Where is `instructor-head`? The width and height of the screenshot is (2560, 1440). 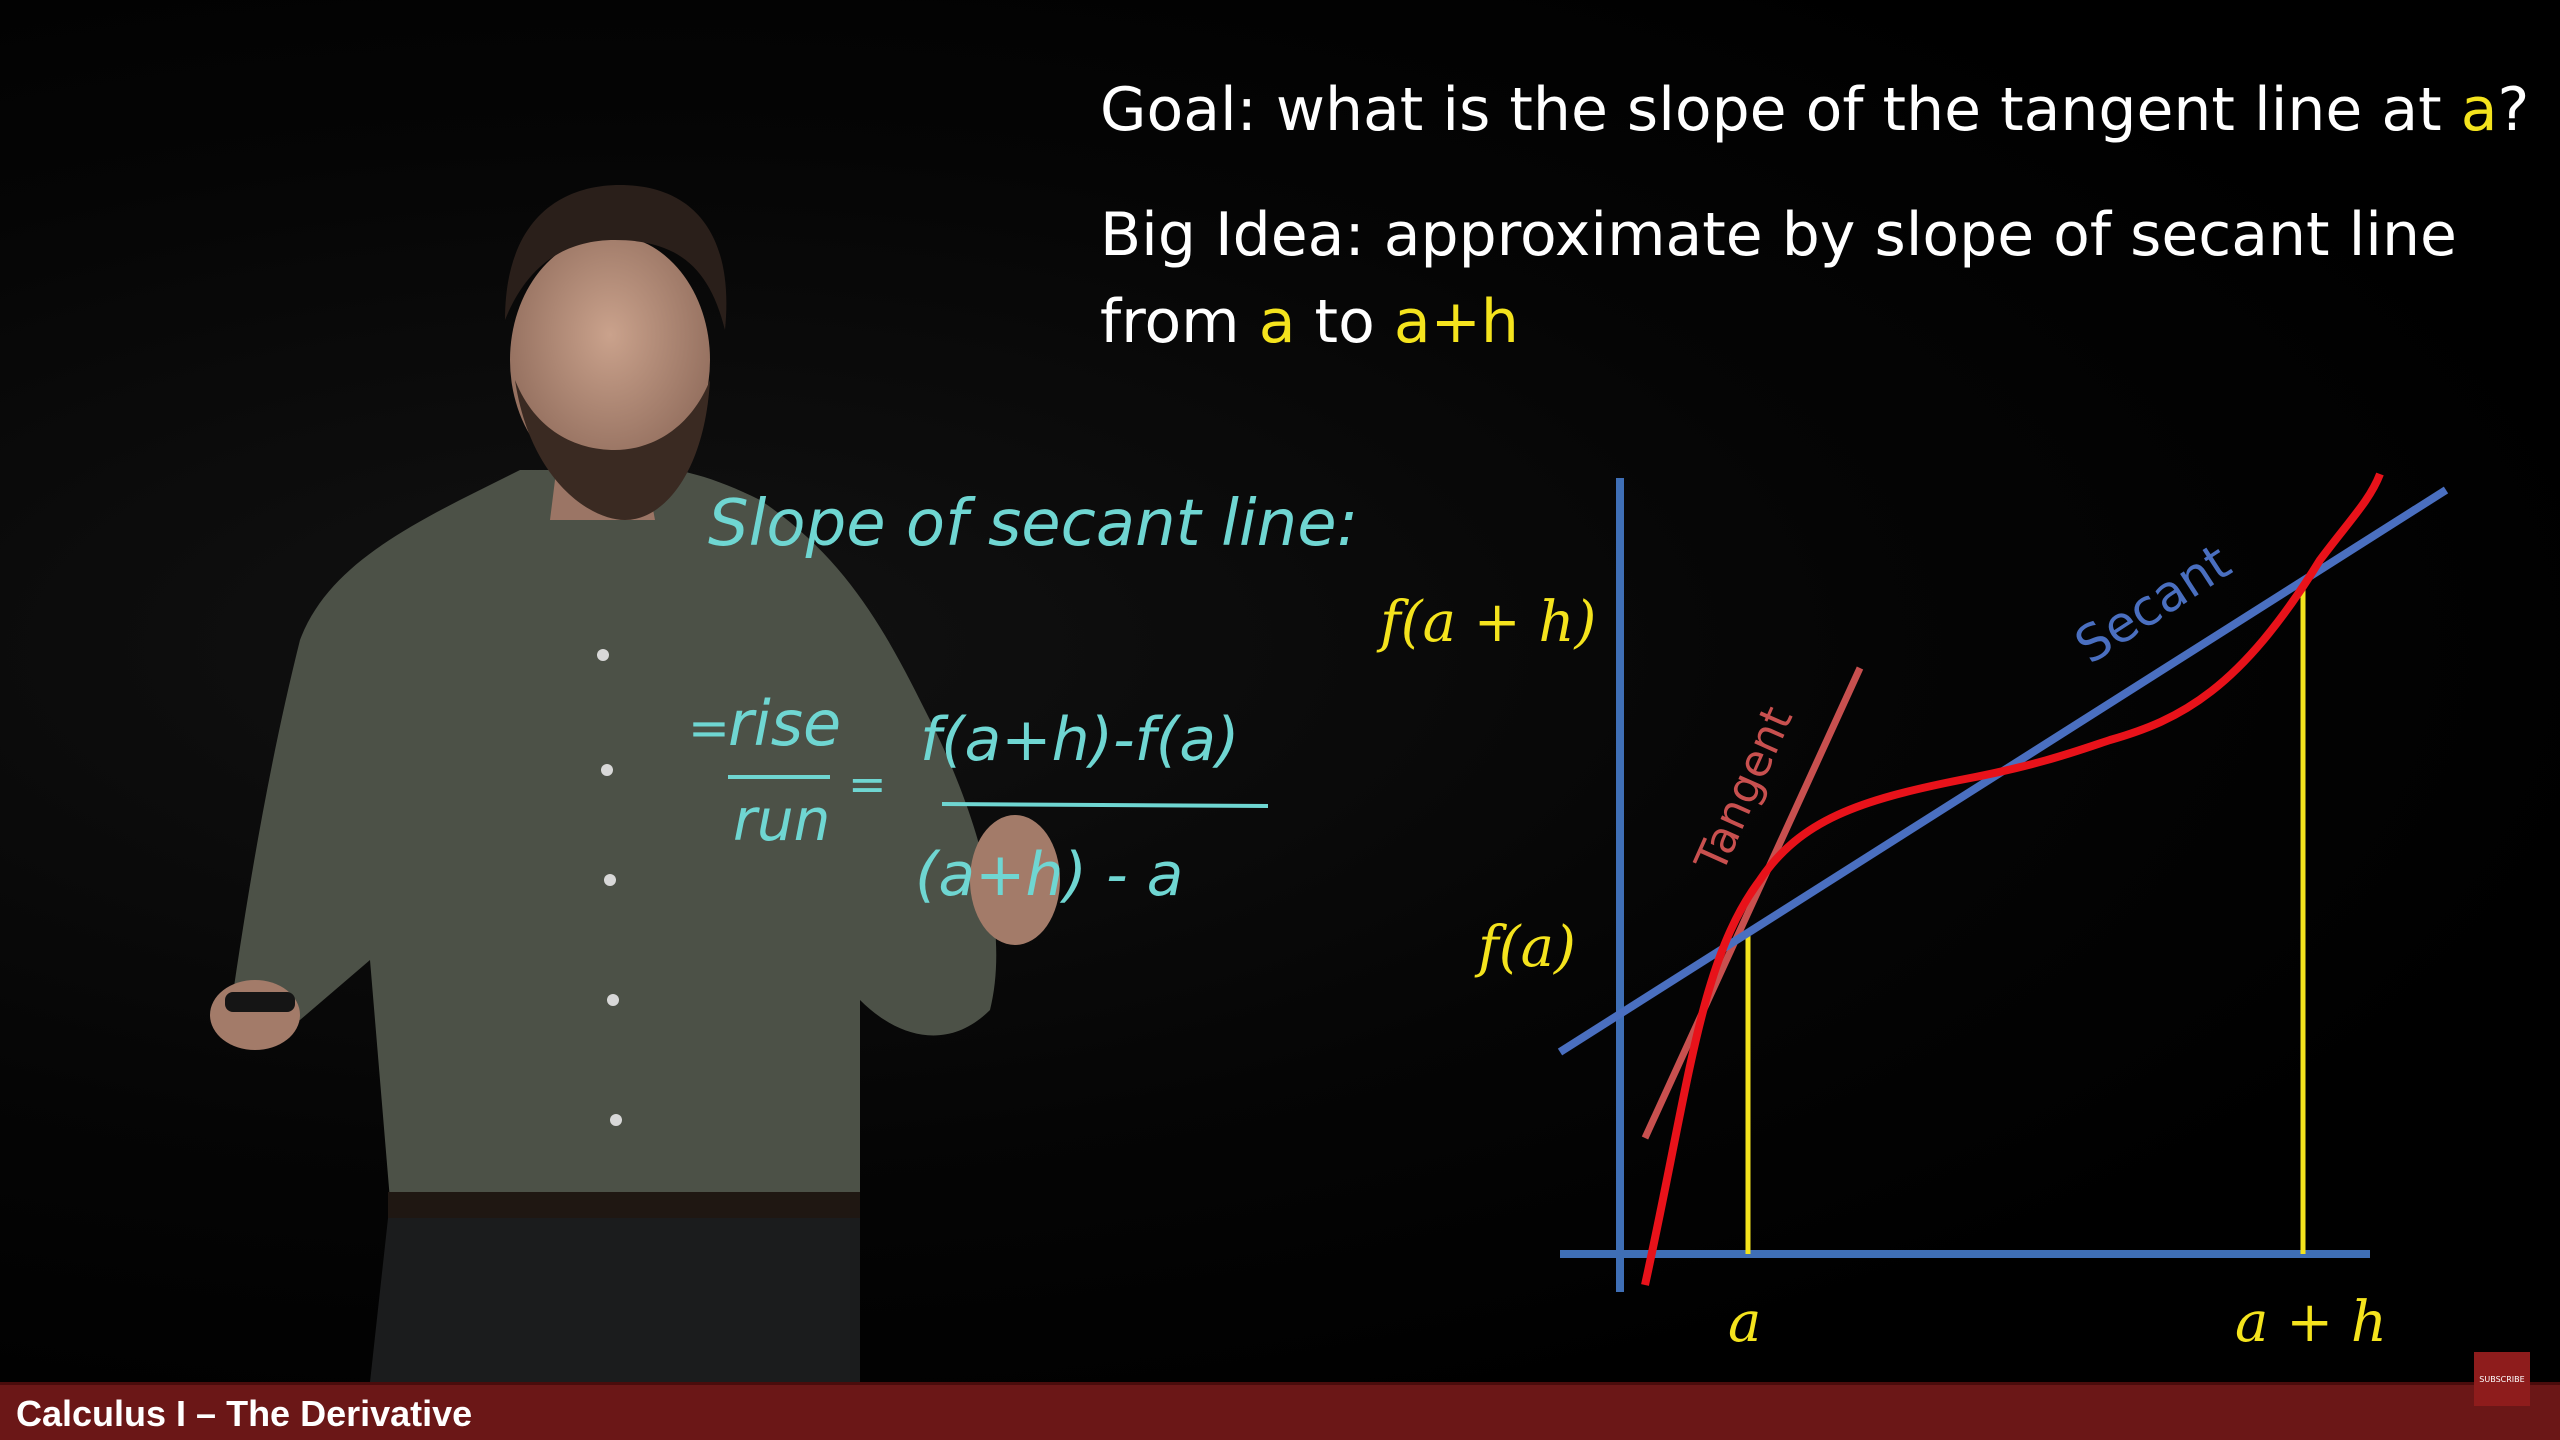 instructor-head is located at coordinates (610, 360).